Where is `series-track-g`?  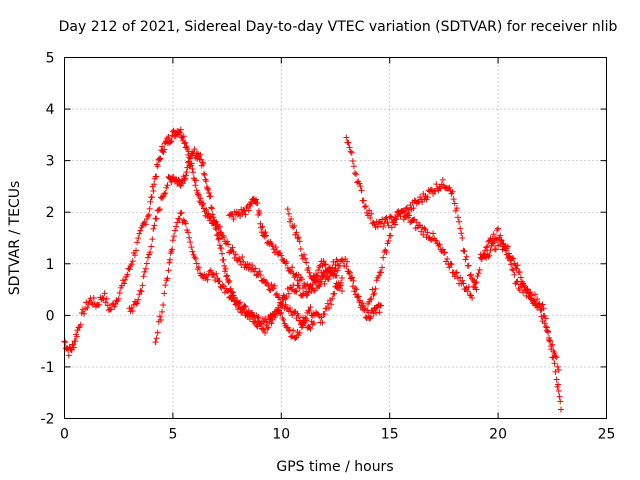 series-track-g is located at coordinates (464, 310).